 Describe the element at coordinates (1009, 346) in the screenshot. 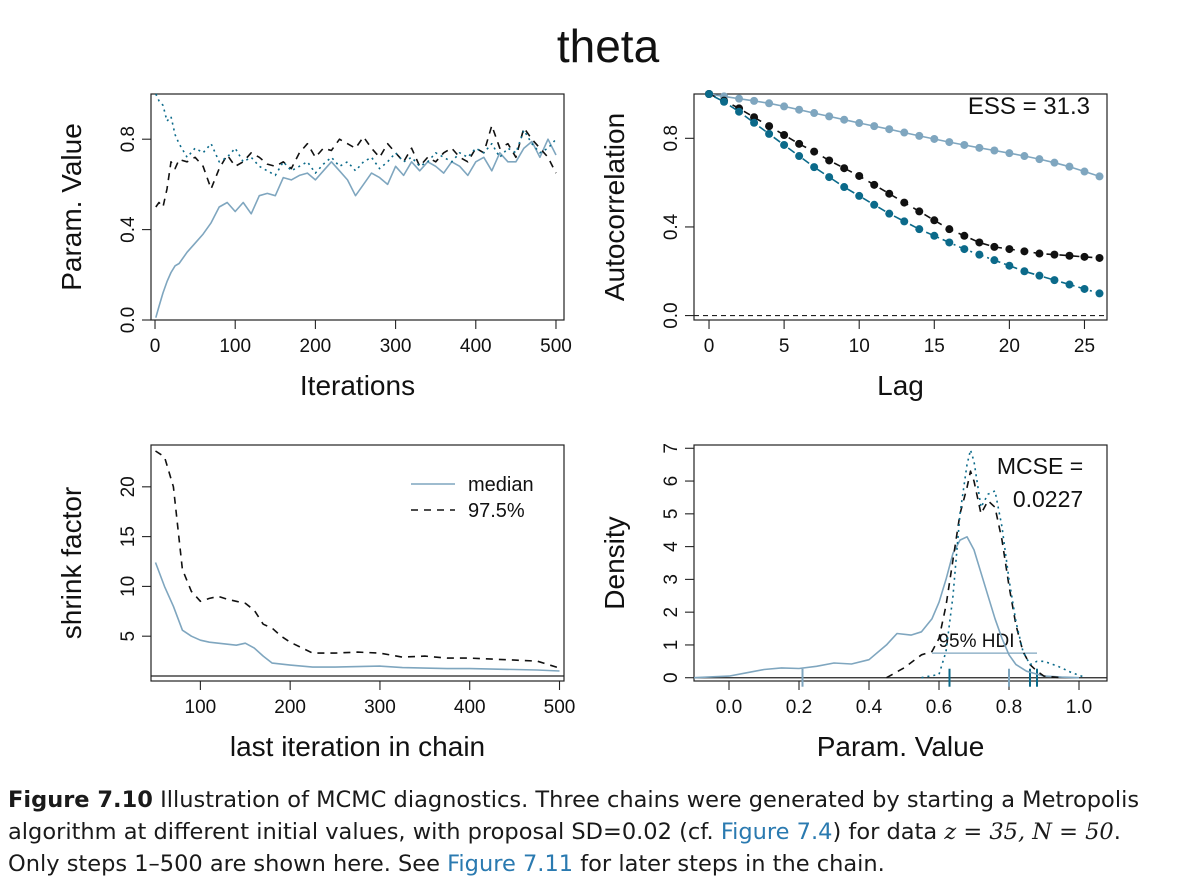

I see `acf-x-tick-label: 20` at that location.